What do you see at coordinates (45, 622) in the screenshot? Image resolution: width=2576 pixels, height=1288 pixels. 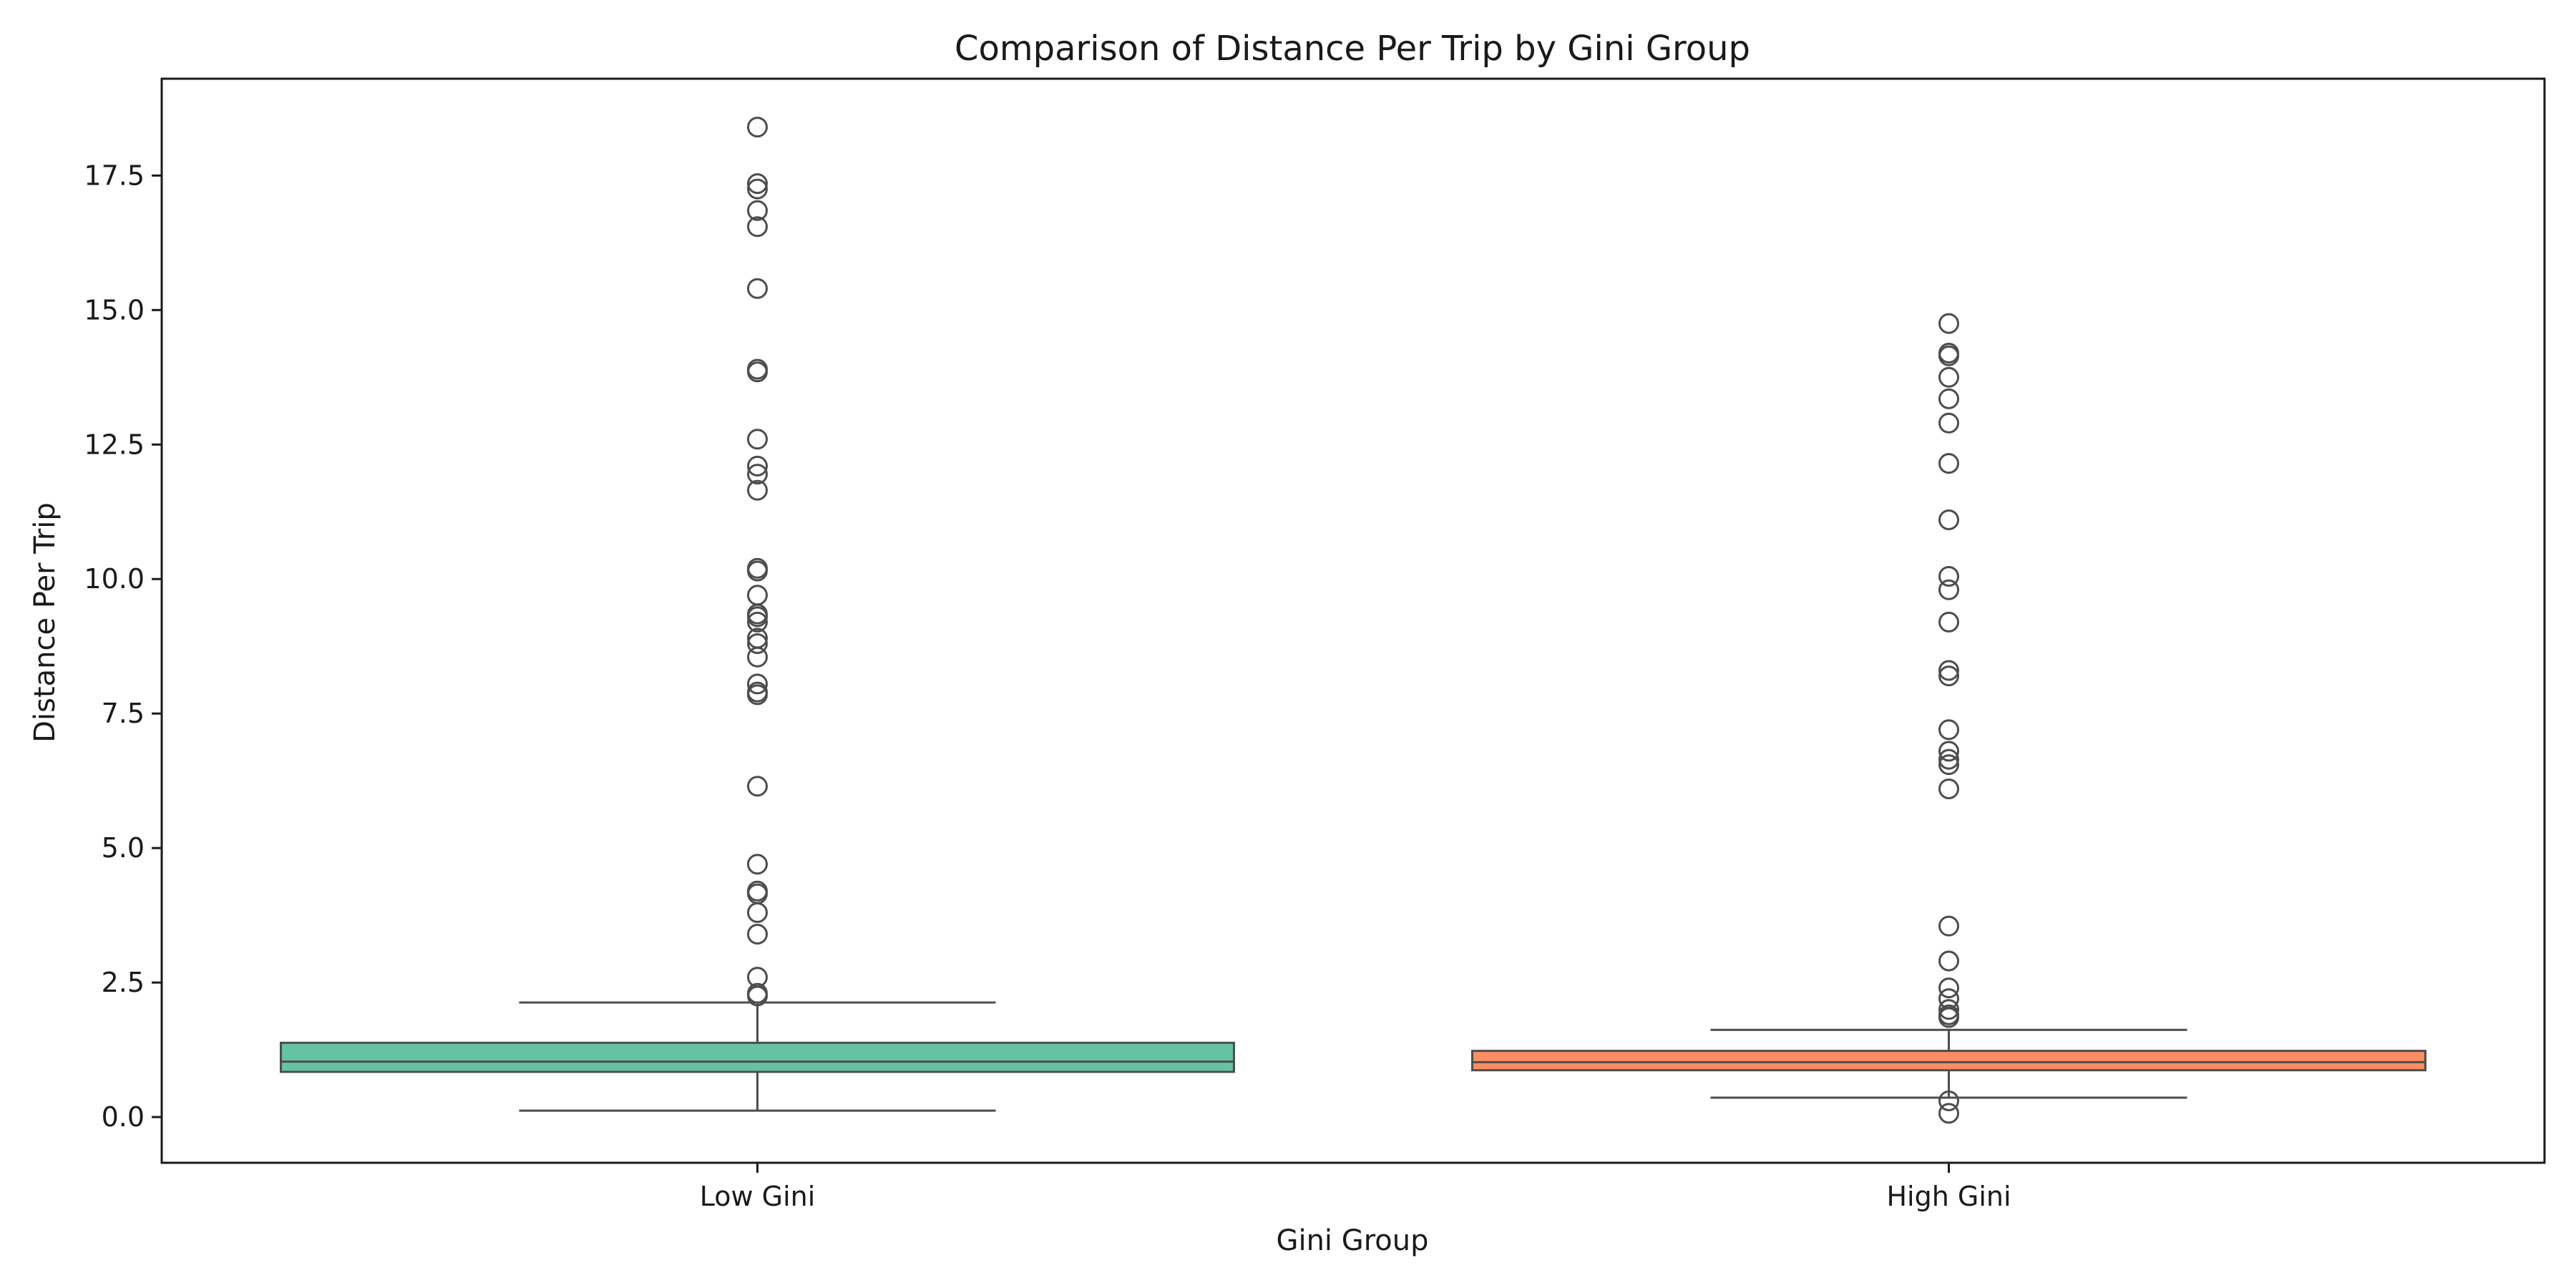 I see `y-axis-label: Distance Per Trip` at bounding box center [45, 622].